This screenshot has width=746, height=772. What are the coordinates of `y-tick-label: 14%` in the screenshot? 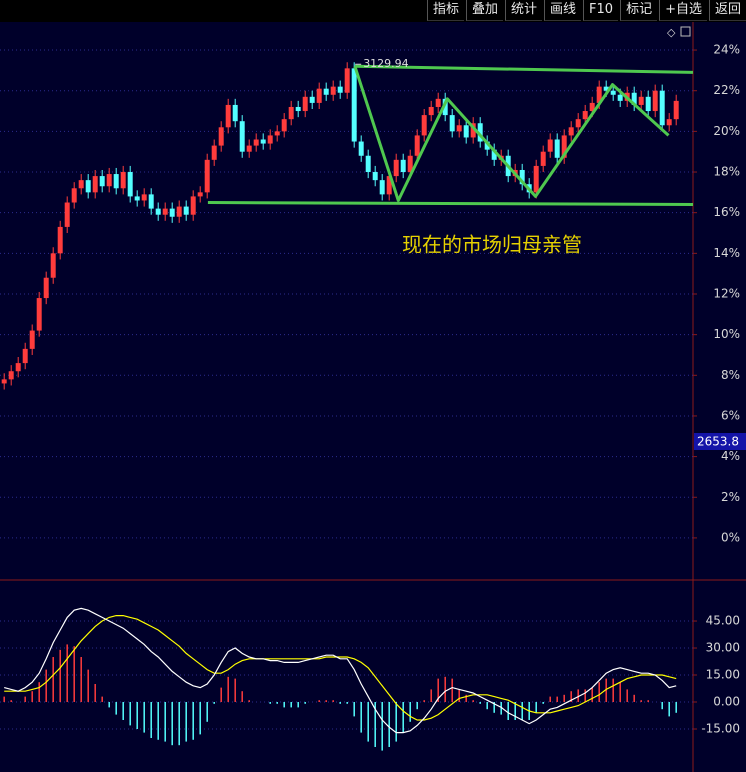 It's located at (726, 253).